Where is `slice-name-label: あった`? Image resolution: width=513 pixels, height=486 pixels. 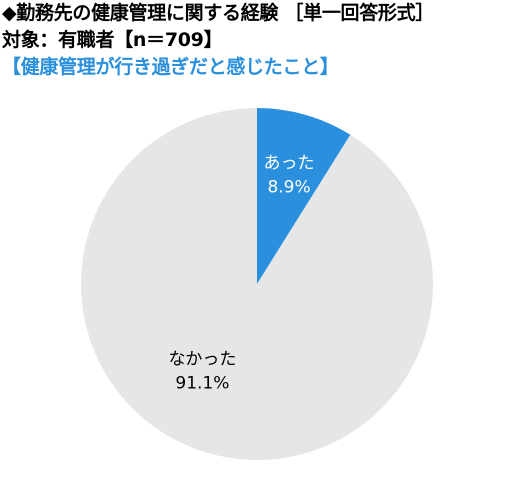 slice-name-label: あった is located at coordinates (289, 163).